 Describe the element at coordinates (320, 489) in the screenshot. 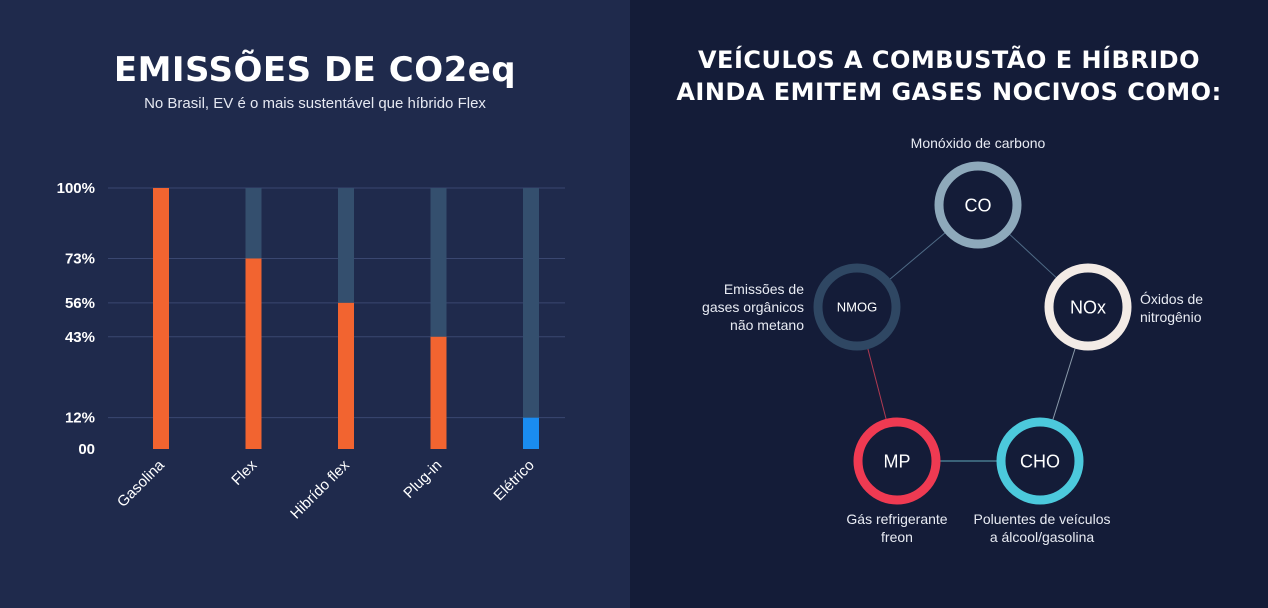

I see `x-tick-label: Hibrído flex` at that location.